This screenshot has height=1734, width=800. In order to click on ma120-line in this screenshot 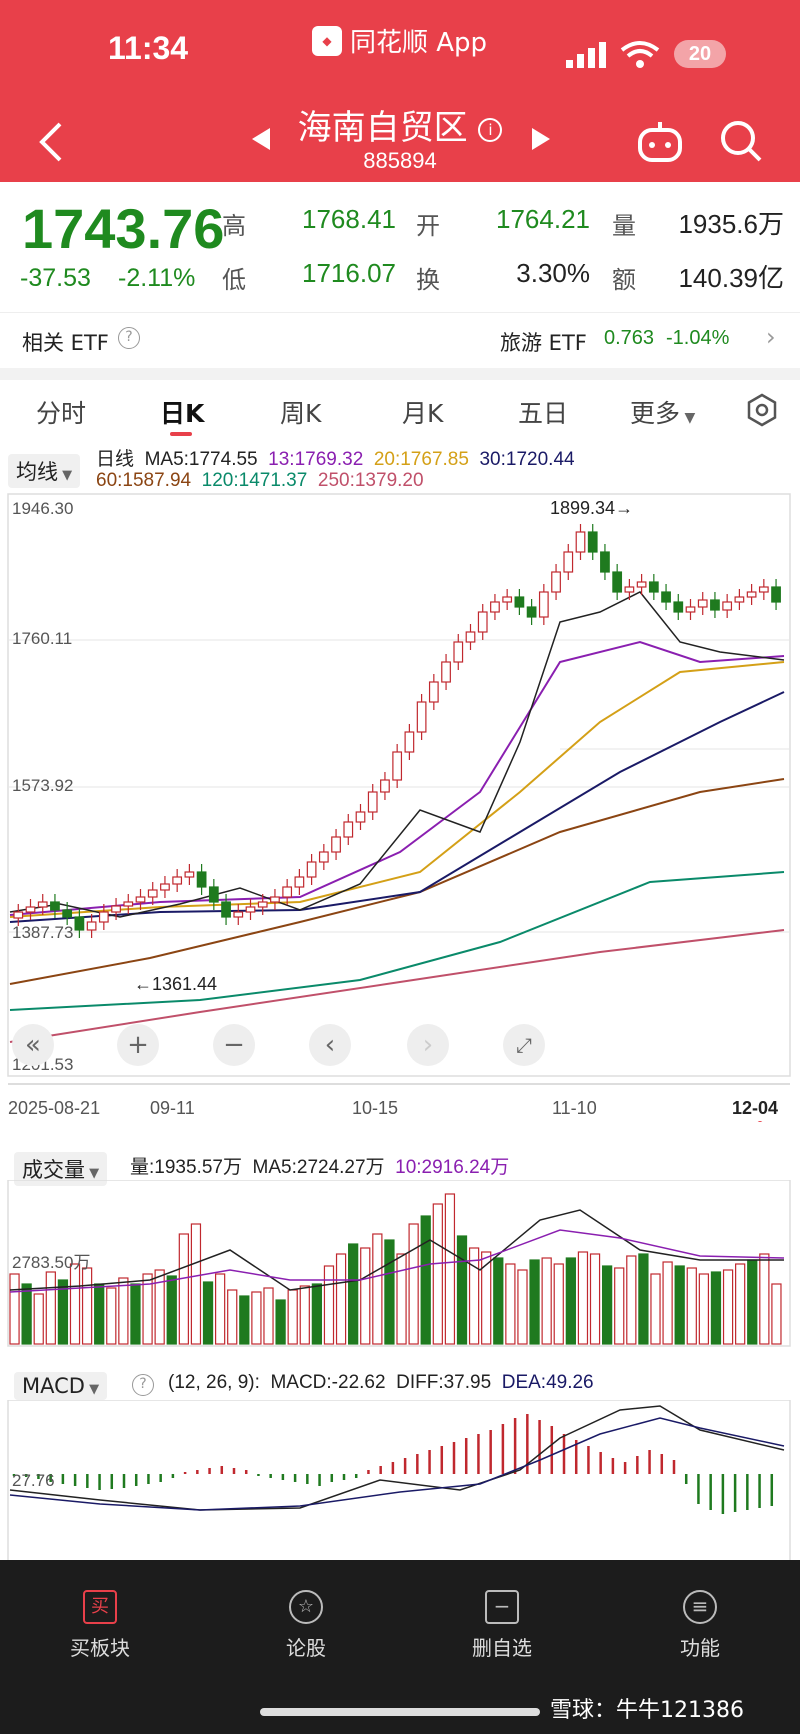, I will do `click(397, 941)`.